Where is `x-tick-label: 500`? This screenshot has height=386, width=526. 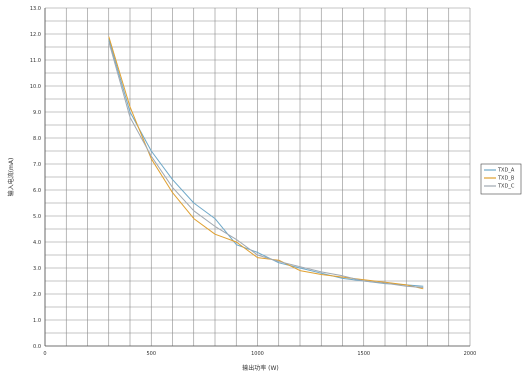 x-tick-label: 500 is located at coordinates (151, 354).